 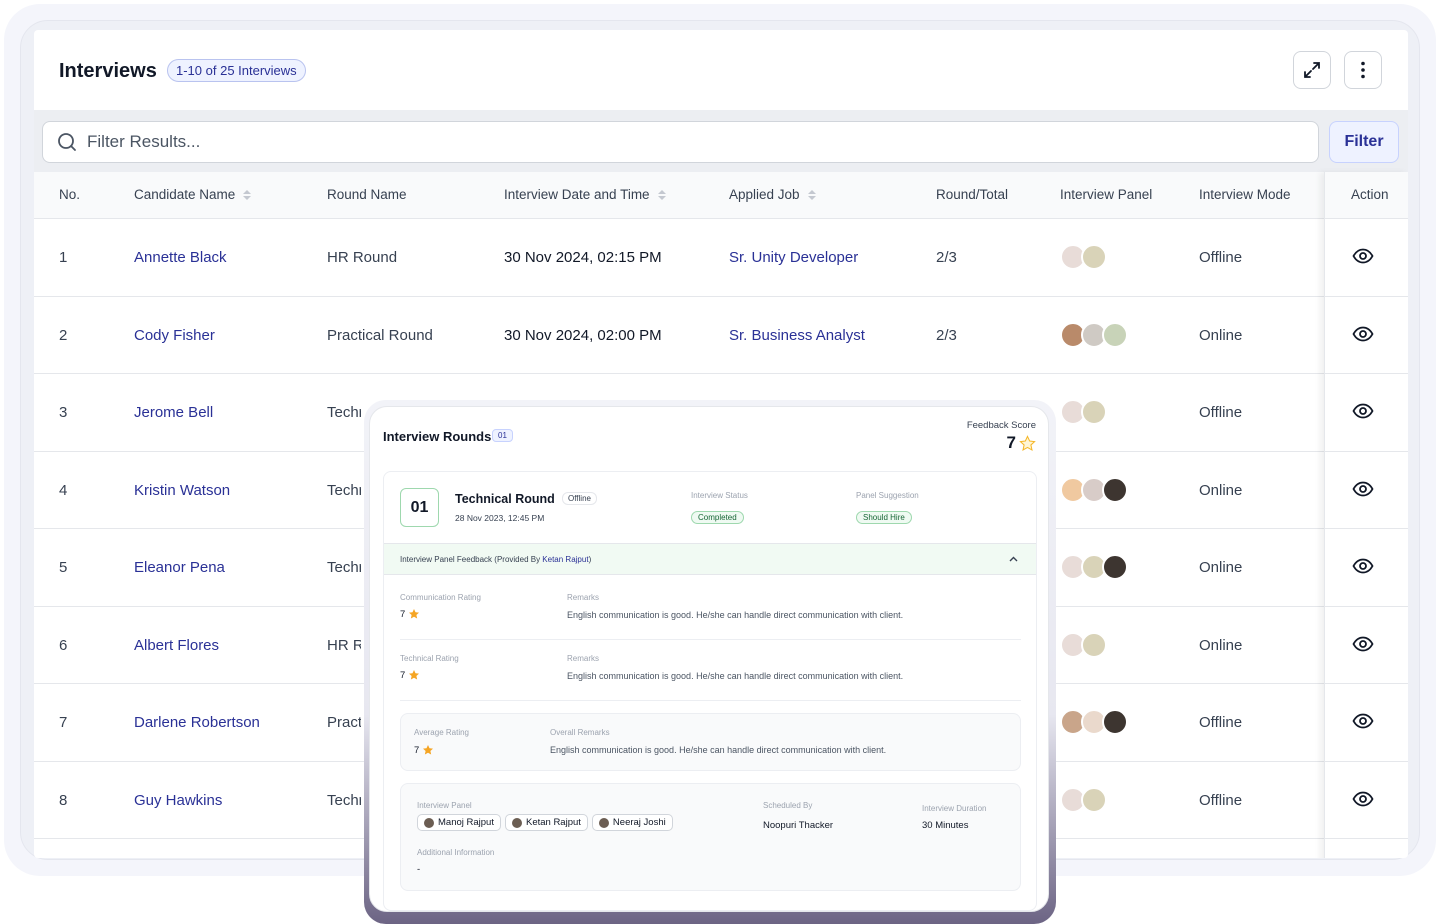 What do you see at coordinates (466, 822) in the screenshot?
I see `panel-member-name: Manoj Rajput` at bounding box center [466, 822].